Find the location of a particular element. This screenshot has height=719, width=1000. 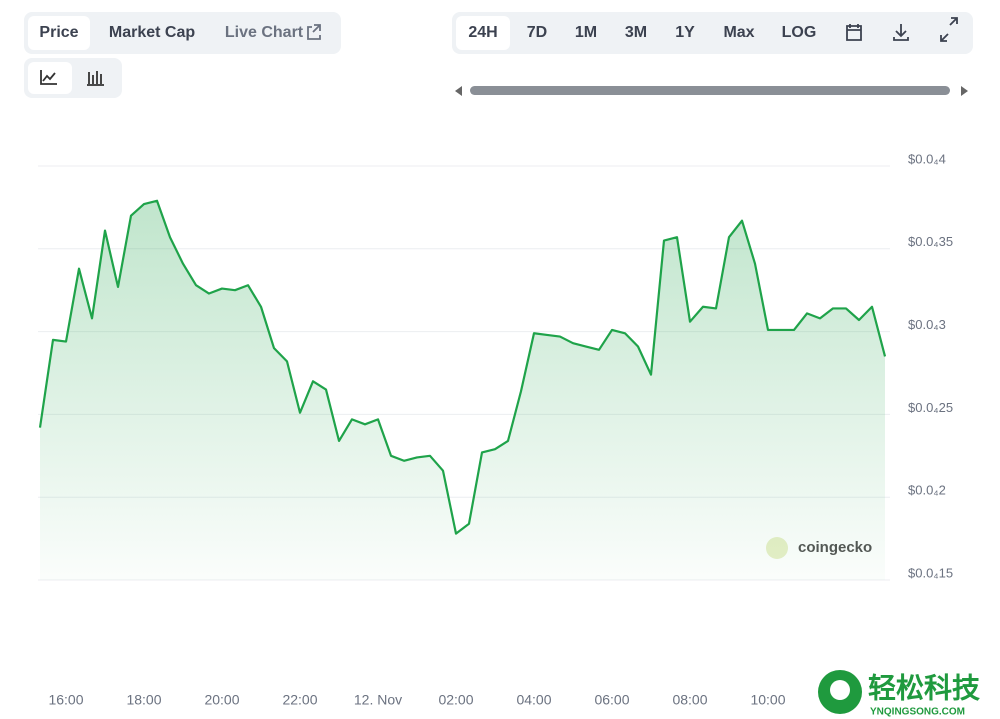

x-tick-label: 18:00 is located at coordinates (143, 700).